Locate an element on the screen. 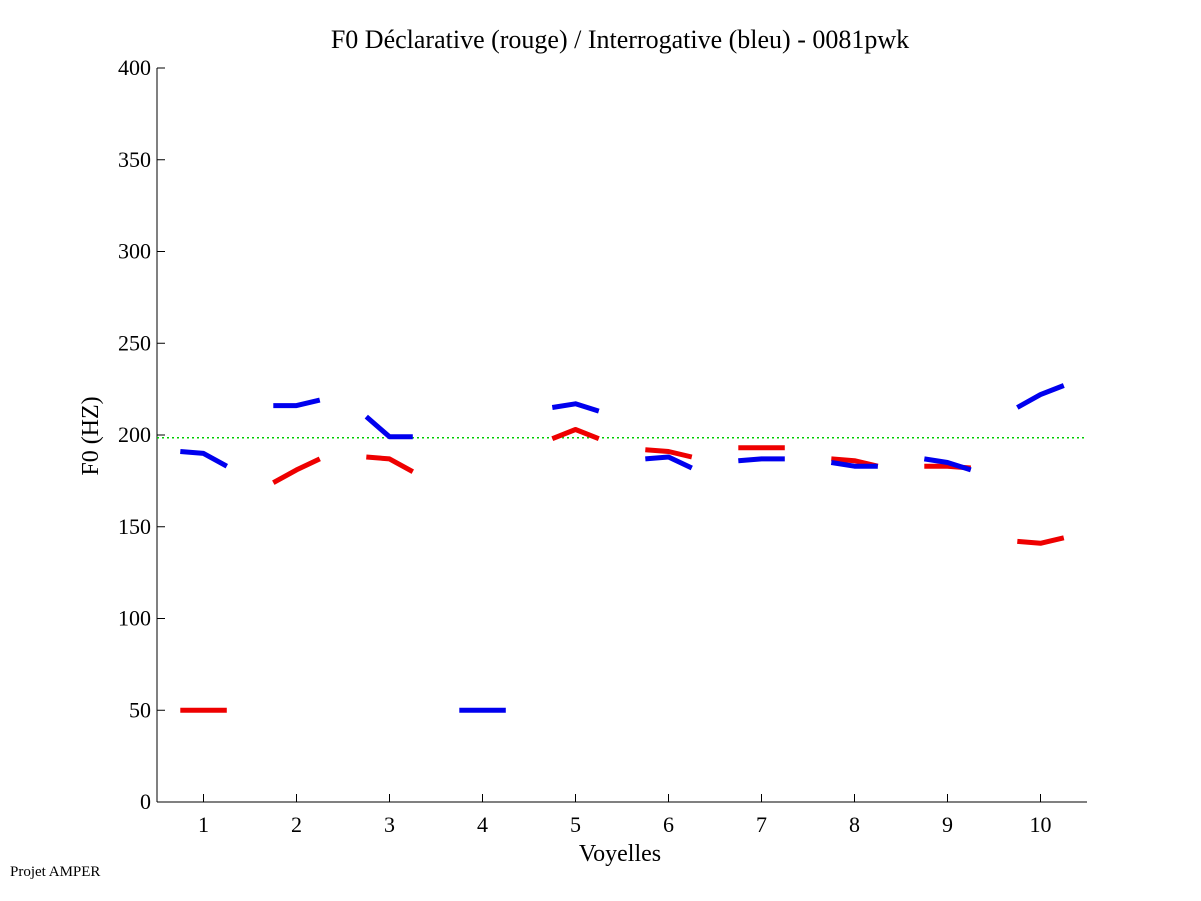 This screenshot has width=1201, height=901. x-tick-label: 2 is located at coordinates (296, 824).